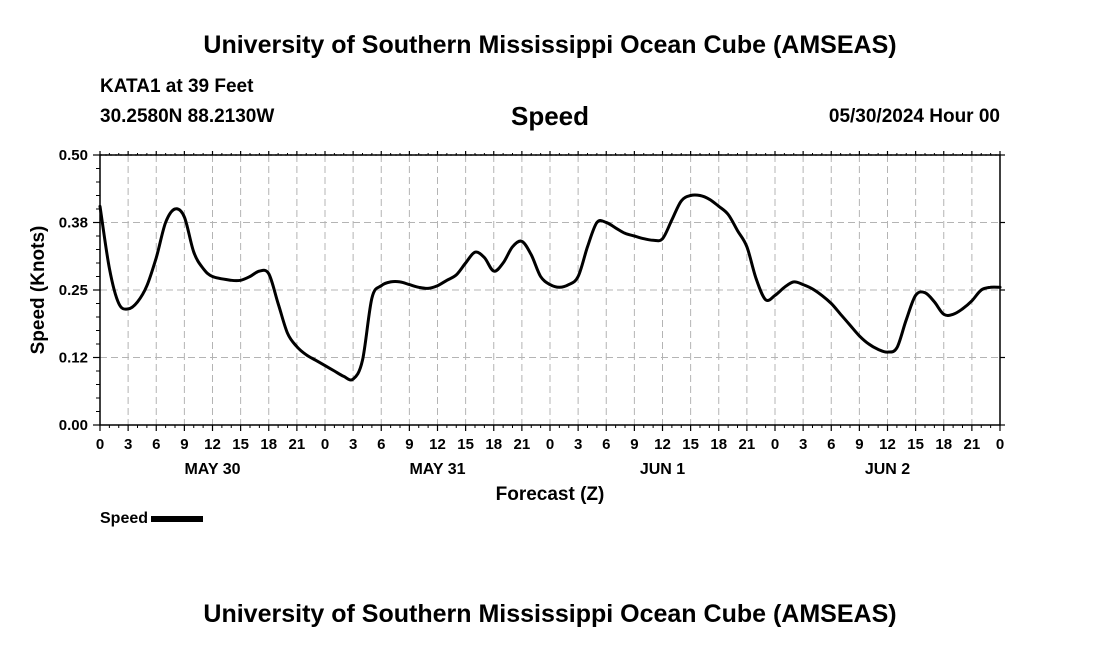 The width and height of the screenshot is (1100, 650). What do you see at coordinates (437, 469) in the screenshot?
I see `day-label: MAY 31` at bounding box center [437, 469].